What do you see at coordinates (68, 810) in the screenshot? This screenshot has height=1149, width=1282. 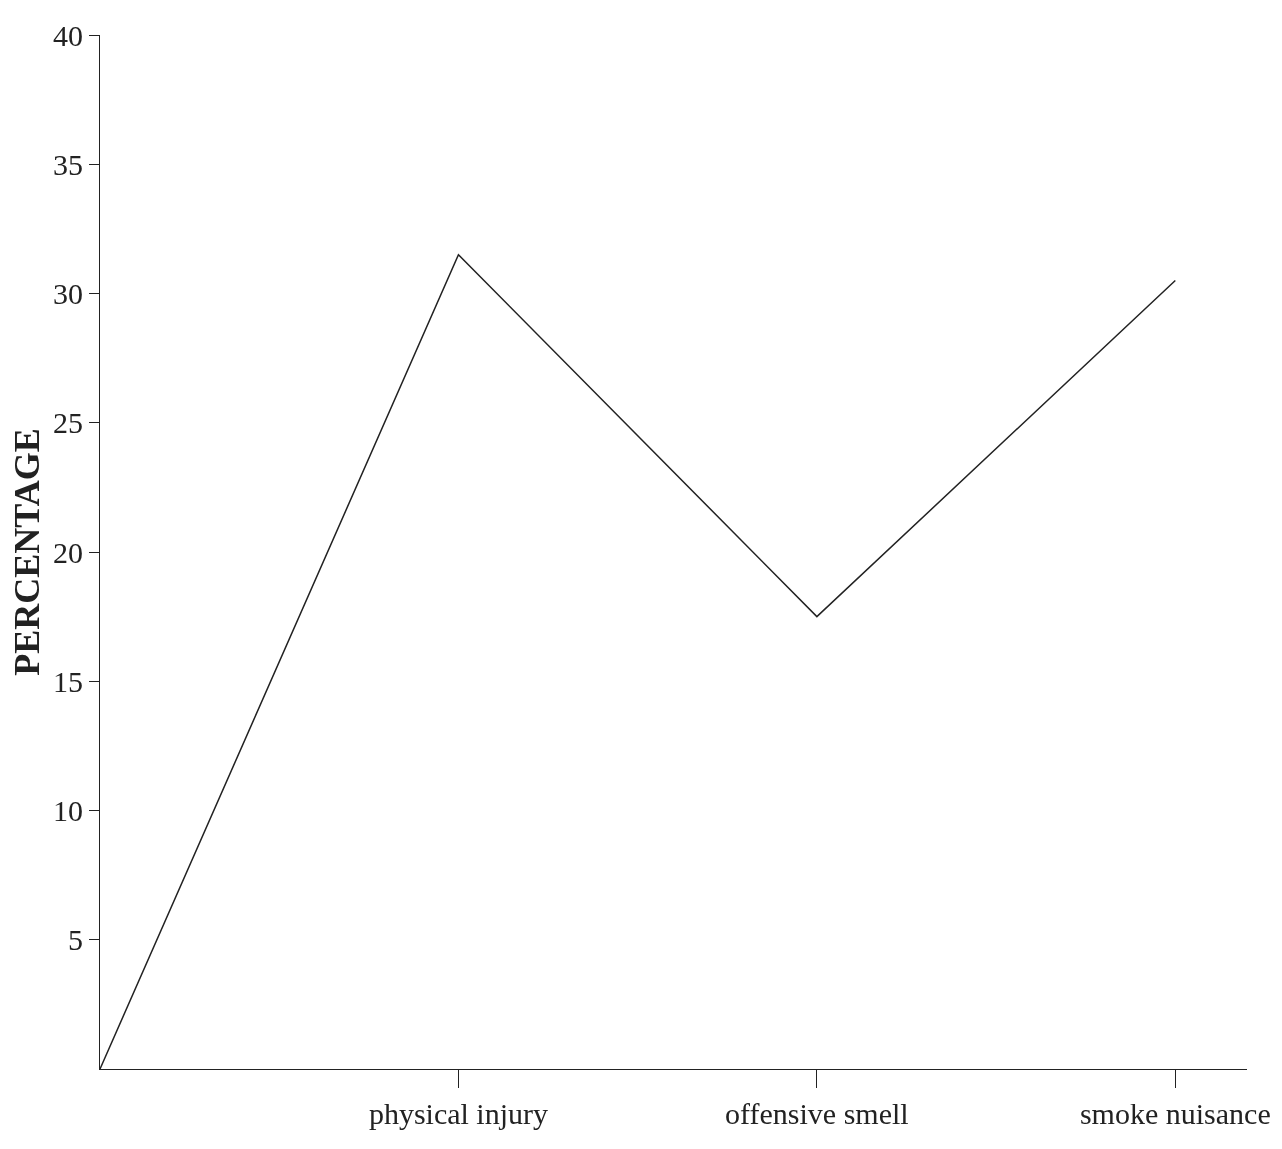 I see `y-tick-label: 10` at bounding box center [68, 810].